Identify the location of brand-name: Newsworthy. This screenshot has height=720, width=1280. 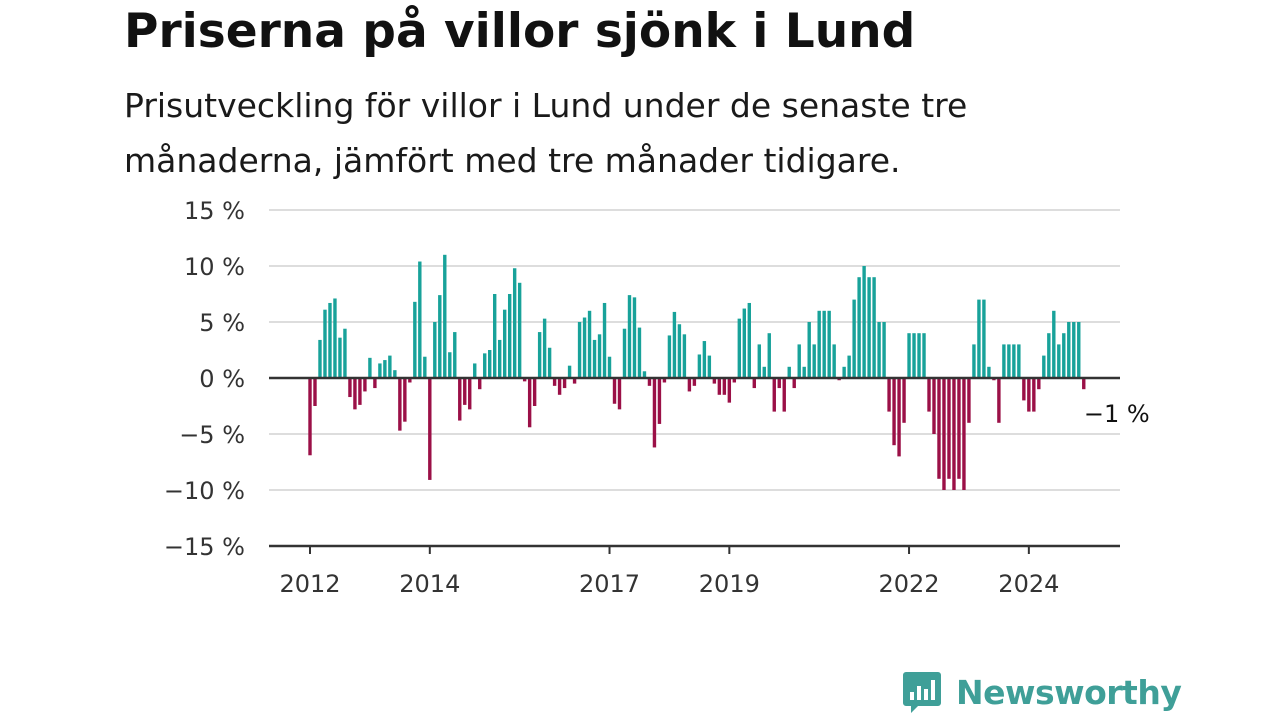
(1069, 692).